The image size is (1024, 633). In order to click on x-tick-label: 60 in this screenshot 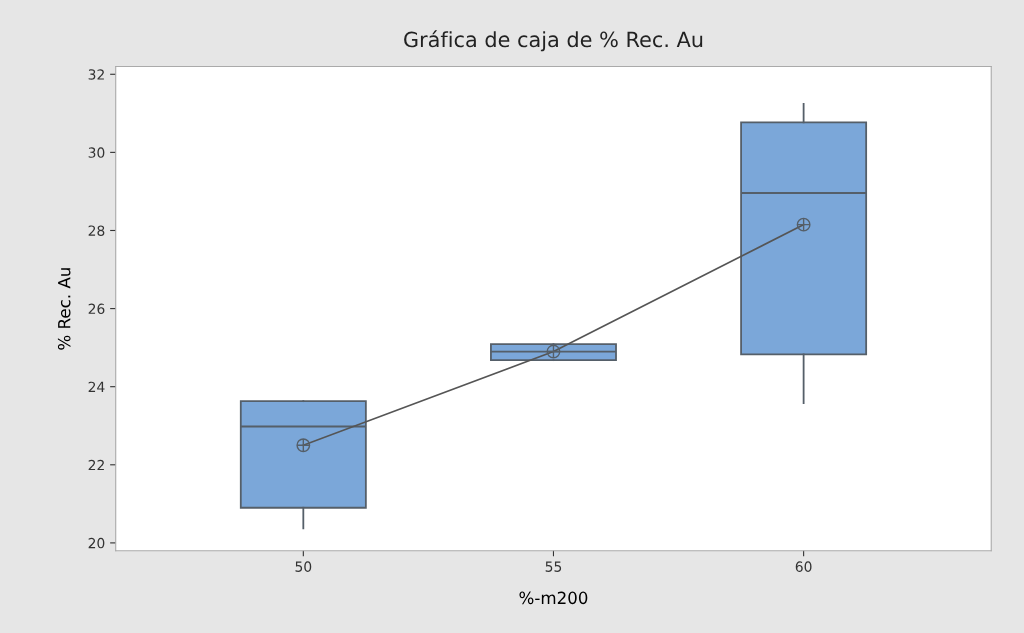, I will do `click(803, 566)`.